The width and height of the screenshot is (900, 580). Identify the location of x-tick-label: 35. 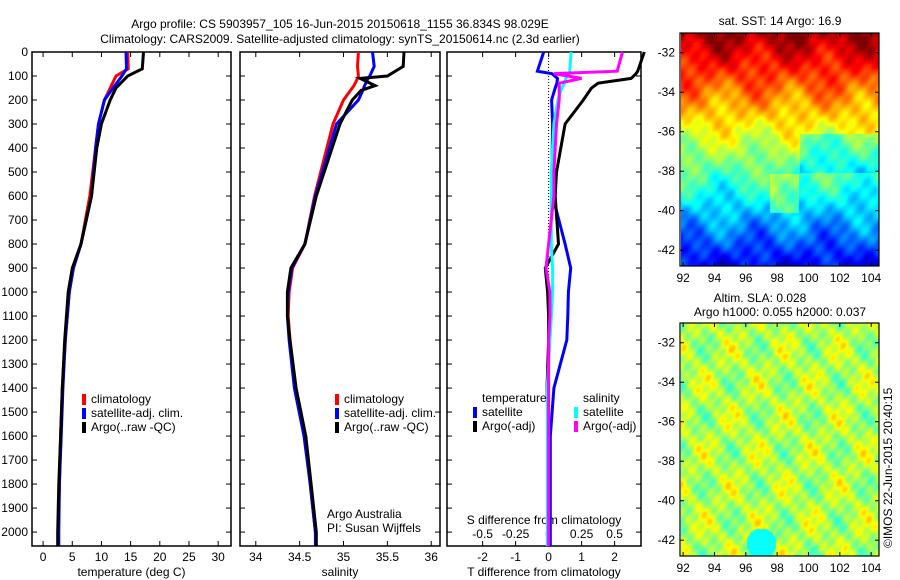
(344, 557).